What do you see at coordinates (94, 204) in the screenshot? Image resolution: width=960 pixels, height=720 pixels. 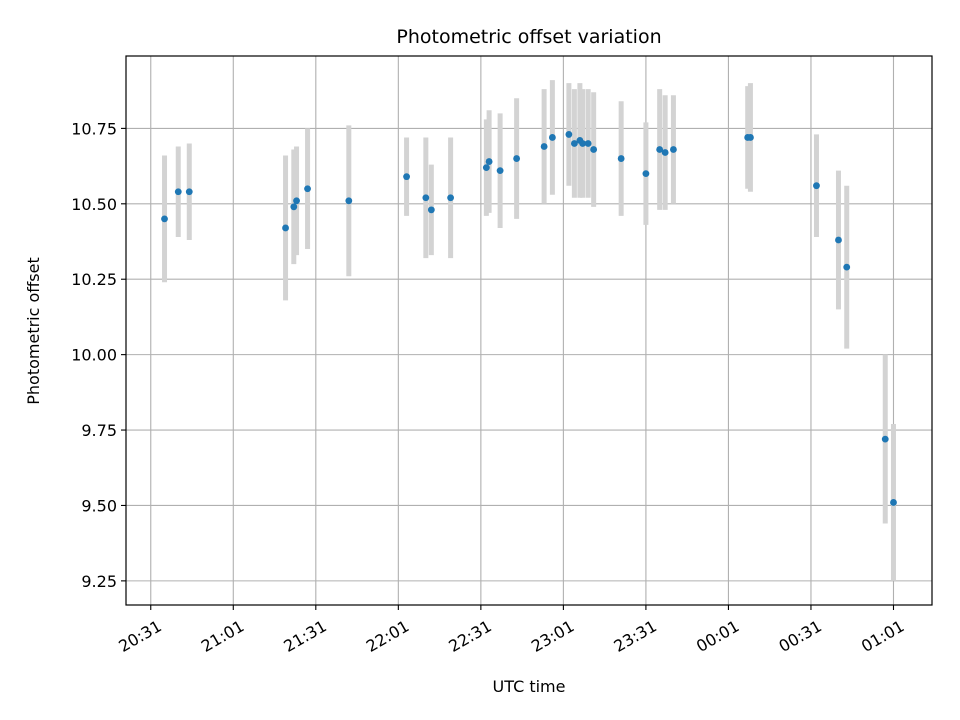 I see `y-tick-label: 10.50` at bounding box center [94, 204].